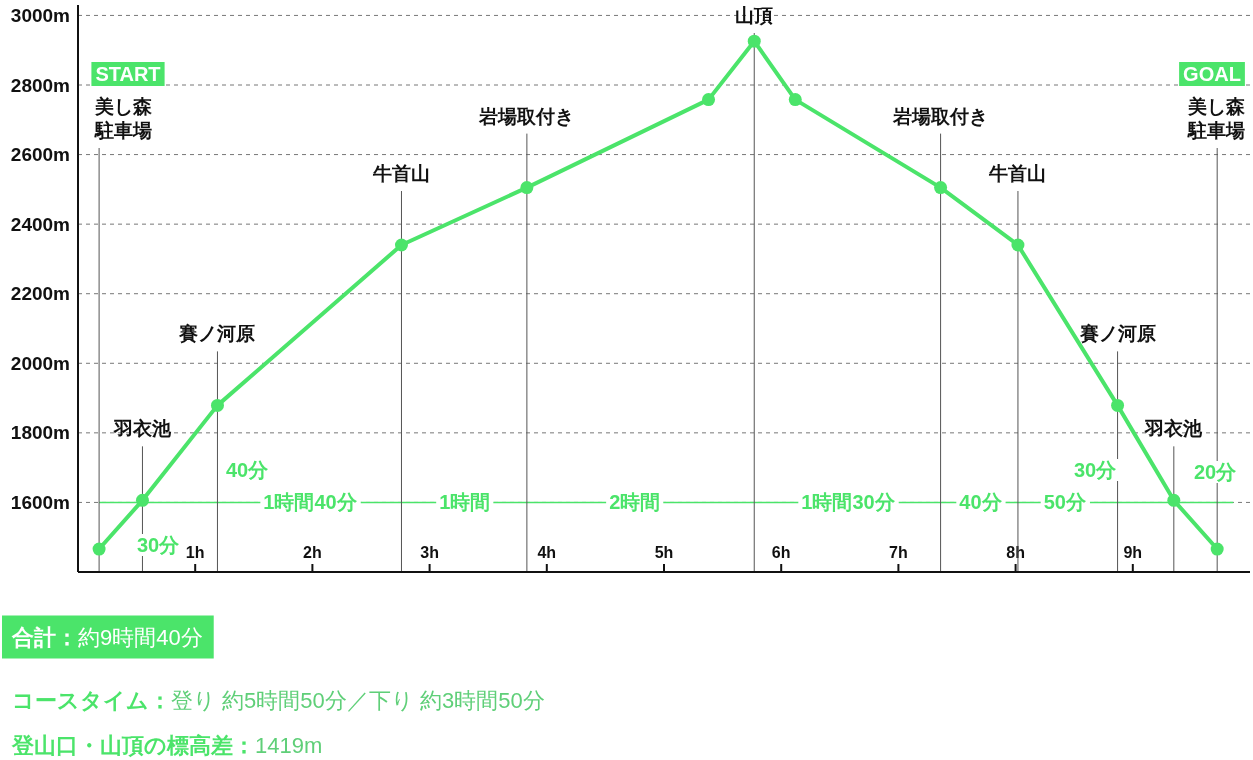 The height and width of the screenshot is (760, 1253). Describe the element at coordinates (278, 700) in the screenshot. I see `text: コースタイム：登り 約5時間50分／下り 約3時間50分` at that location.